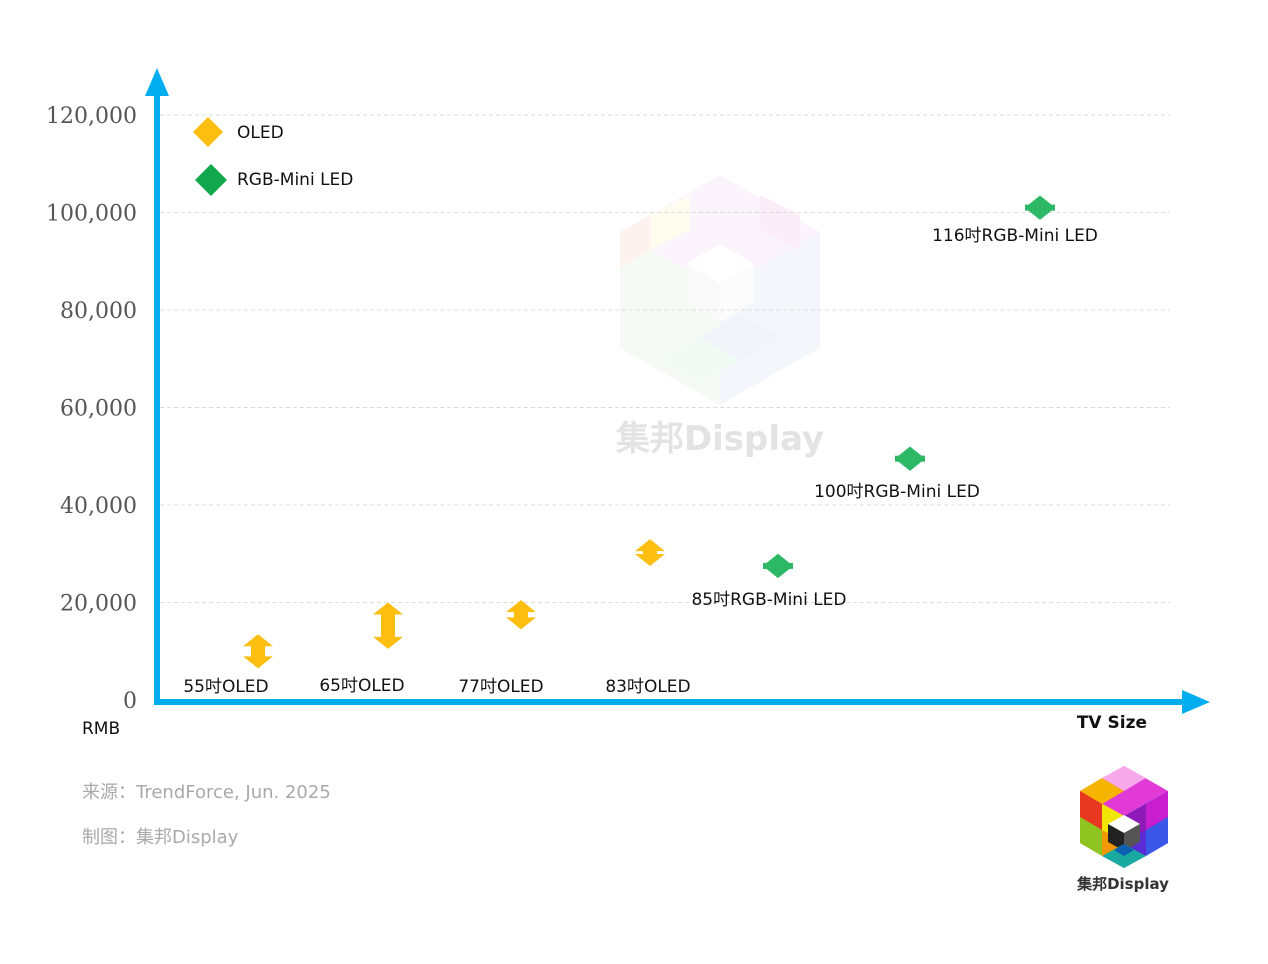 The width and height of the screenshot is (1268, 964). I want to click on y-axis-label: RMB, so click(101, 729).